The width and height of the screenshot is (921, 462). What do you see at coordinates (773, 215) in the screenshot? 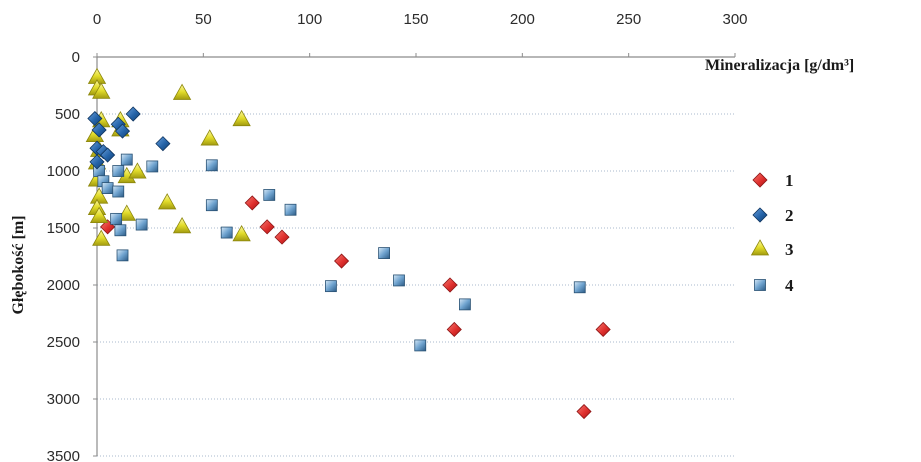
I see `legend-item-2: 2` at bounding box center [773, 215].